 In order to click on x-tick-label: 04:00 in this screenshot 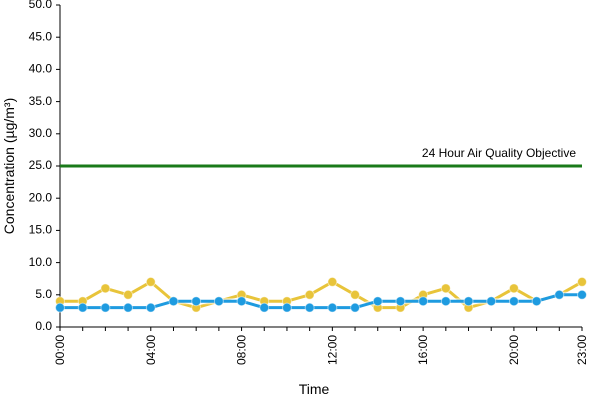, I will do `click(151, 350)`.